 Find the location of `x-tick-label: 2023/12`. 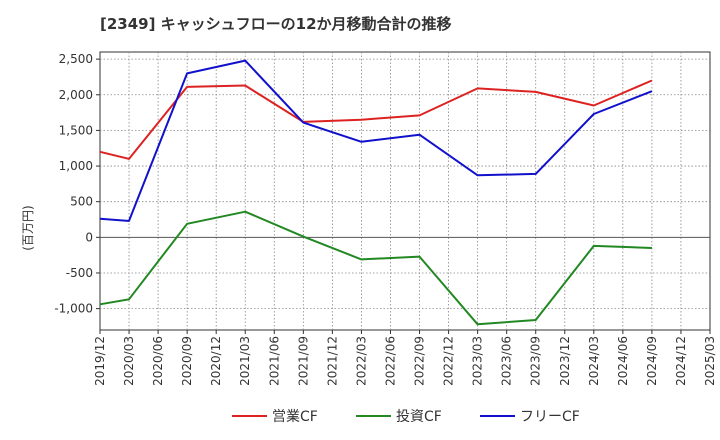

x-tick-label: 2023/12 is located at coordinates (565, 361).